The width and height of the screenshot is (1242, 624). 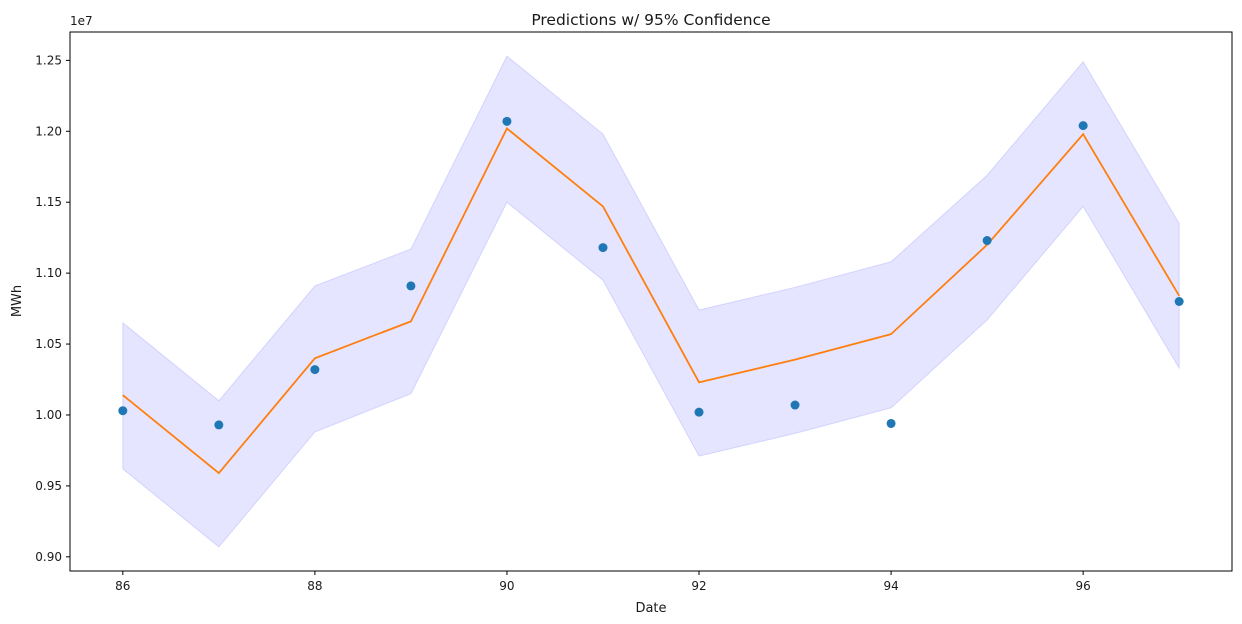 What do you see at coordinates (698, 586) in the screenshot?
I see `x-tick-label: 92` at bounding box center [698, 586].